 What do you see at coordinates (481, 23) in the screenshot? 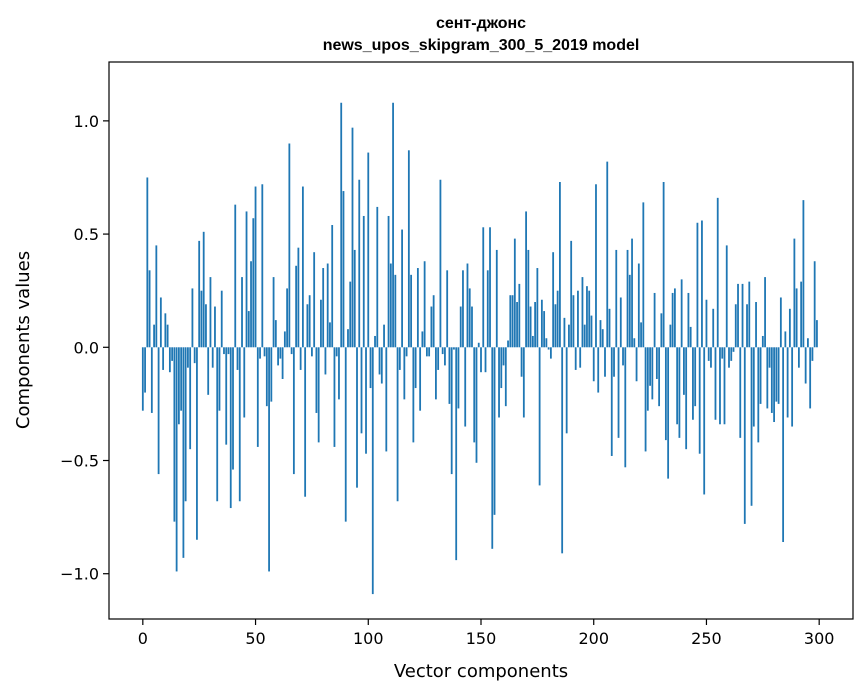
I see `chart-title: сент-джонс` at bounding box center [481, 23].